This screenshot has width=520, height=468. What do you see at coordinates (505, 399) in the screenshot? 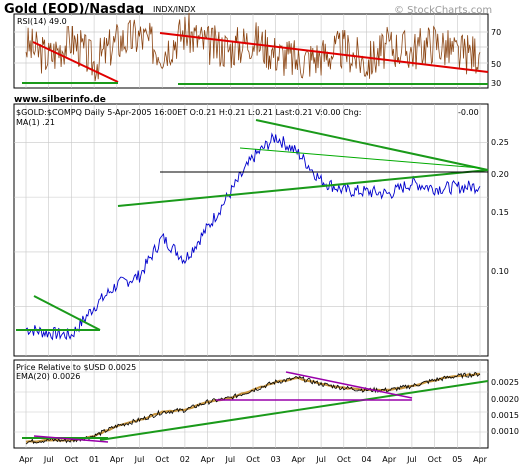
I see `rel-tick-0020: 0.0020` at bounding box center [505, 399].